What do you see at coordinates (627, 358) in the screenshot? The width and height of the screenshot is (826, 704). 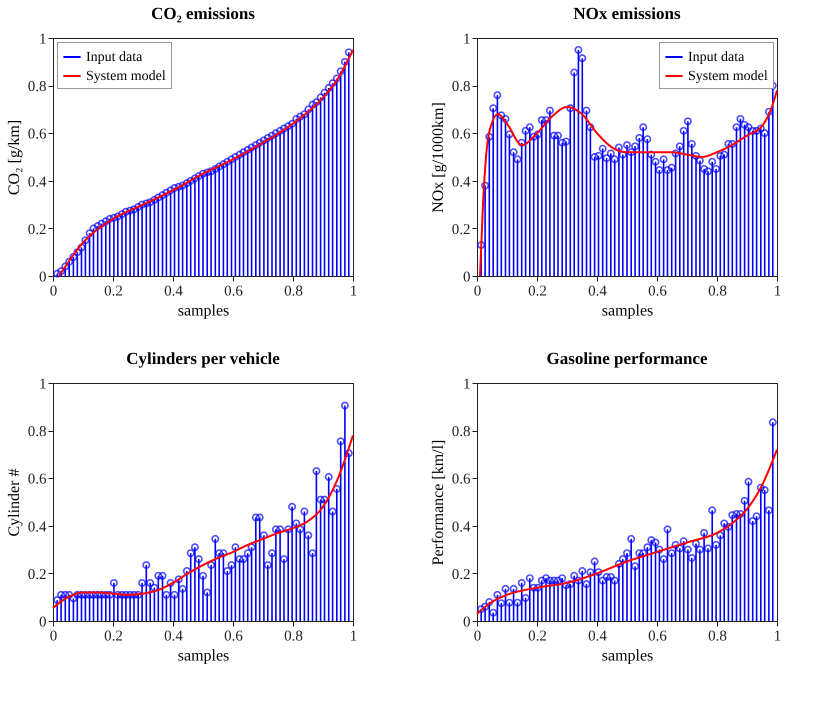 I see `chart-title: Gasoline performance` at bounding box center [627, 358].